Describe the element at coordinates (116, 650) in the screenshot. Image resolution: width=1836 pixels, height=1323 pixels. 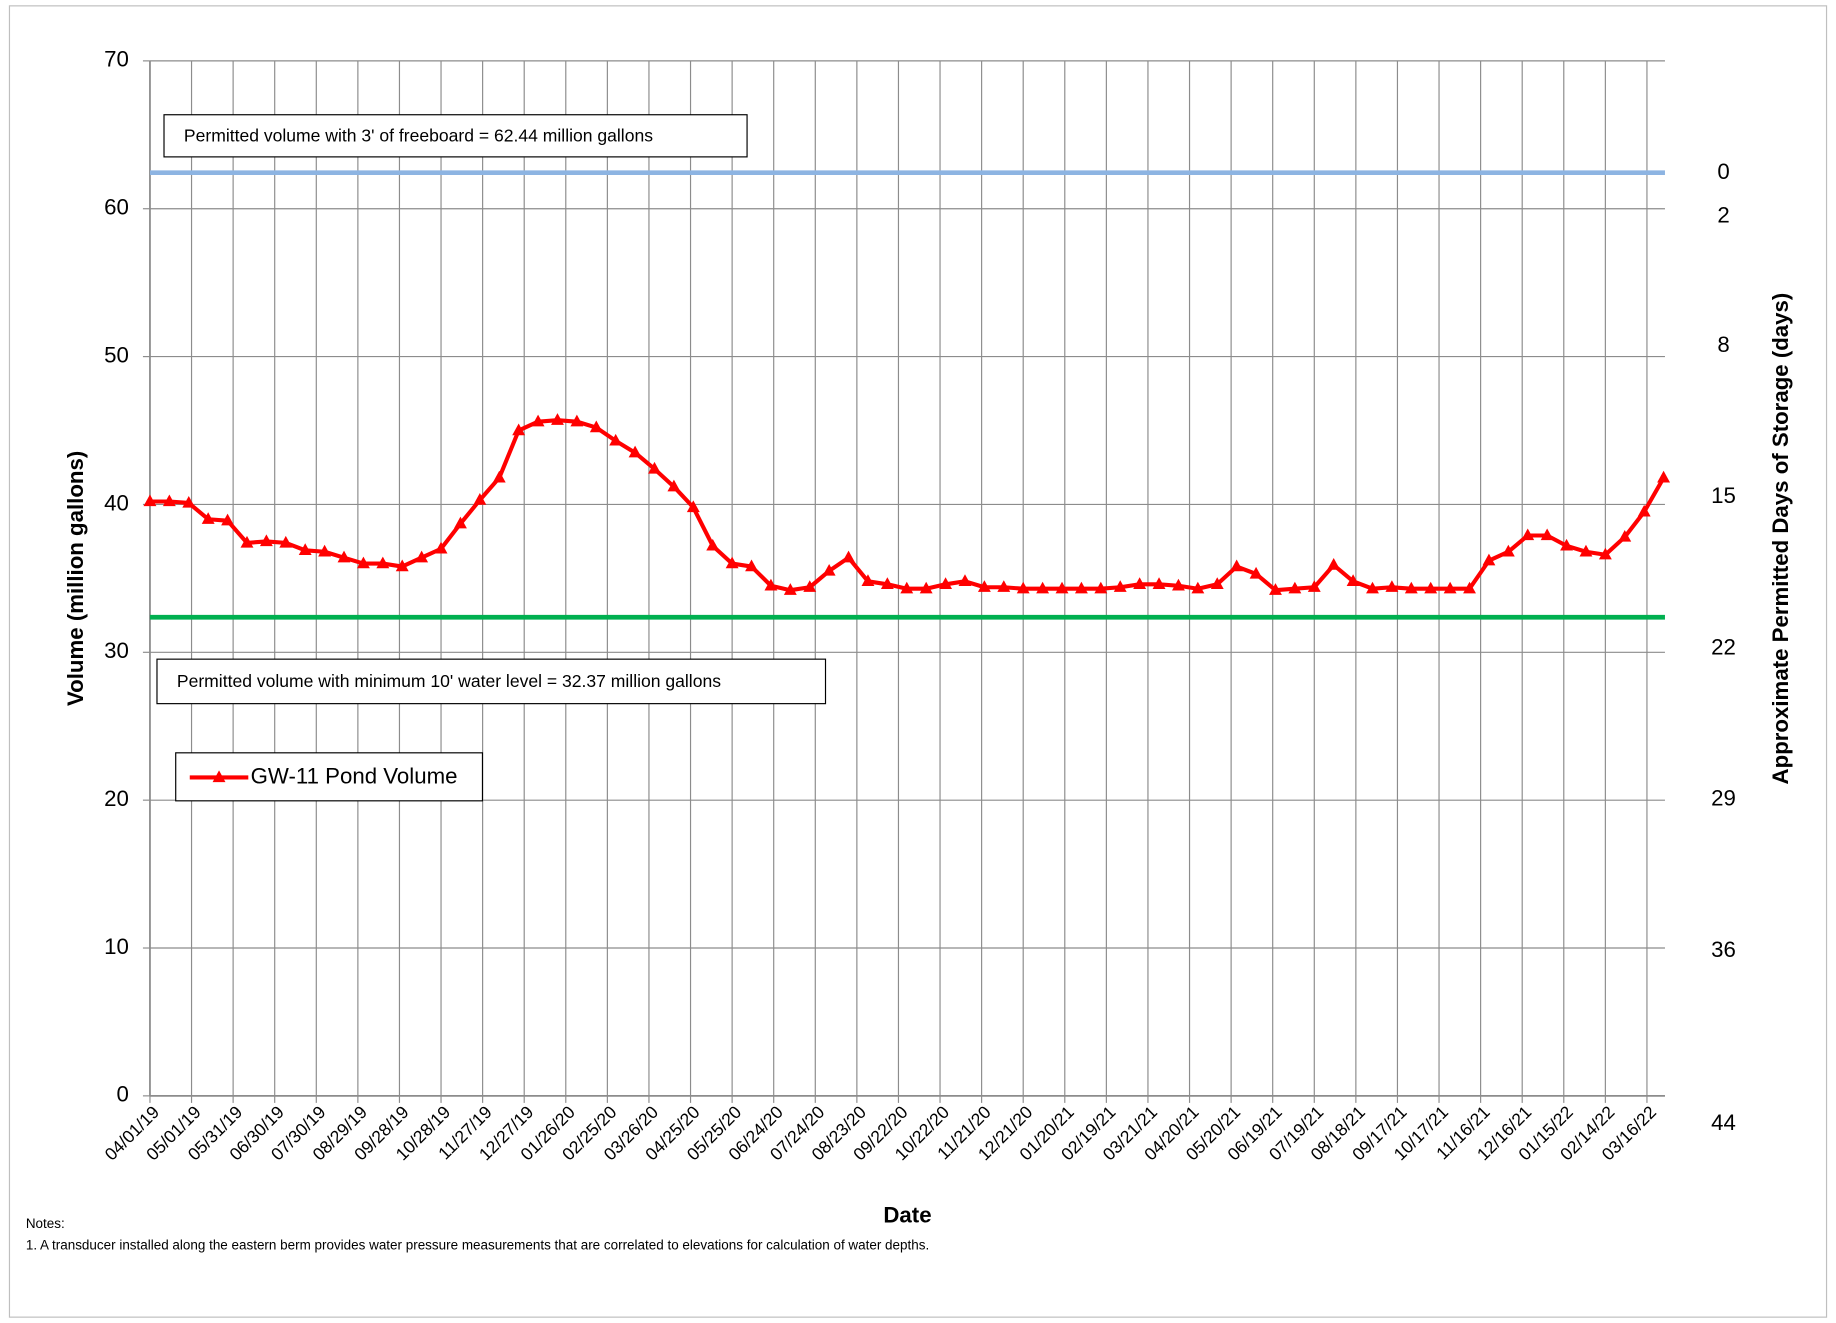
I see `y-tick-label: 30` at that location.